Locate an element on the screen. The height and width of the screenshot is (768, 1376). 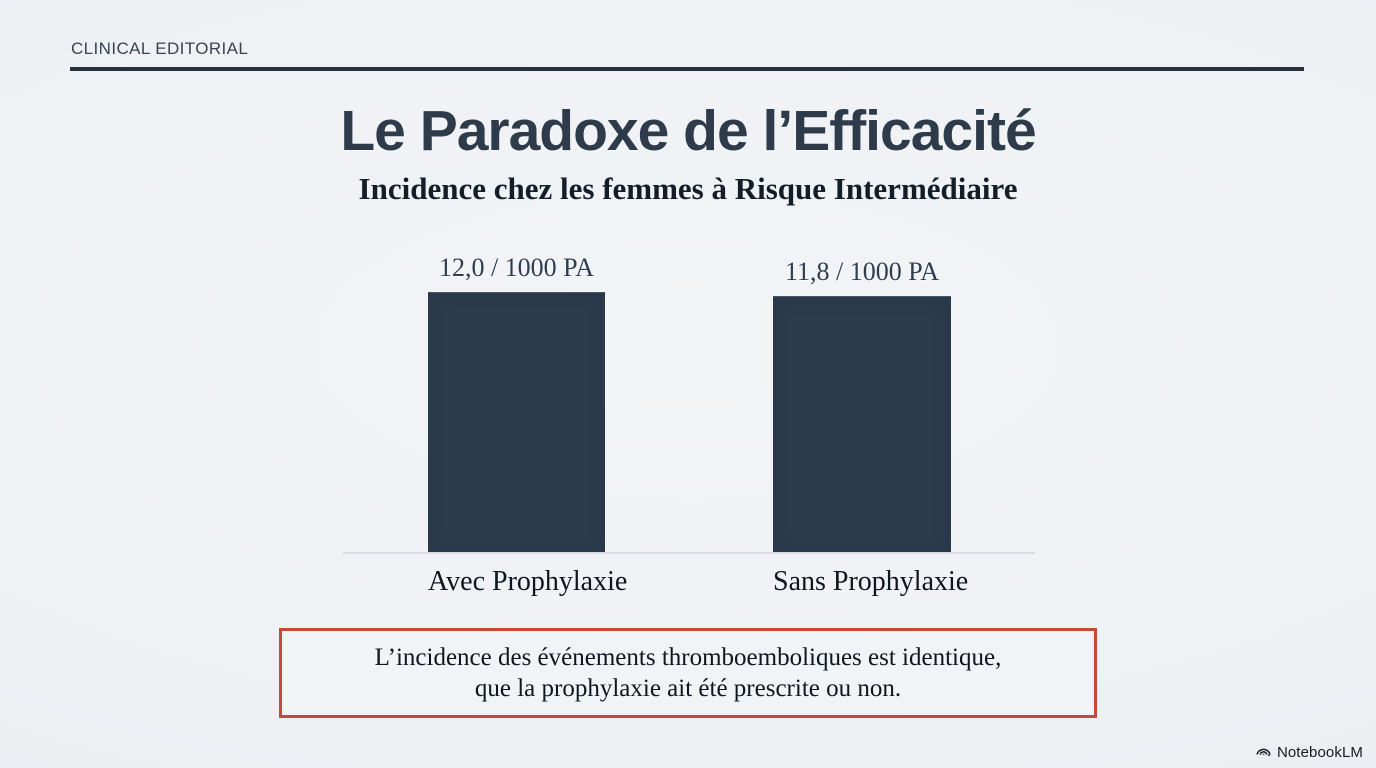
eyebrow-label: CLINICAL EDITORIAL is located at coordinates (160, 48).